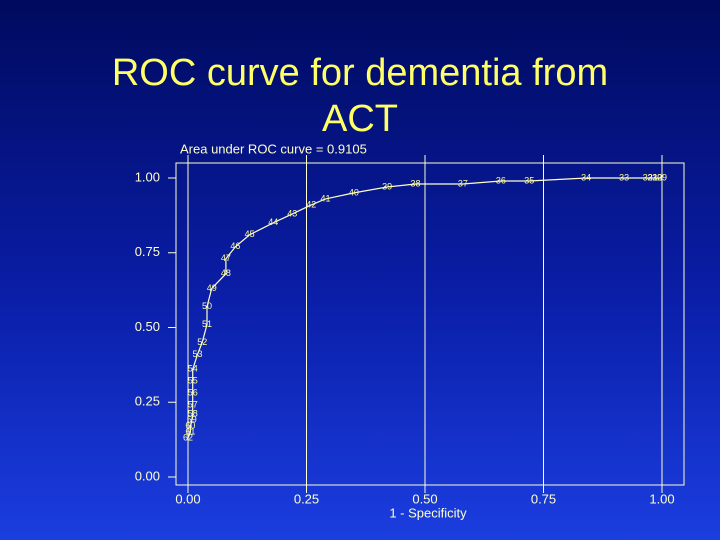 The image size is (720, 540). What do you see at coordinates (273, 222) in the screenshot?
I see `point-label: 44` at bounding box center [273, 222].